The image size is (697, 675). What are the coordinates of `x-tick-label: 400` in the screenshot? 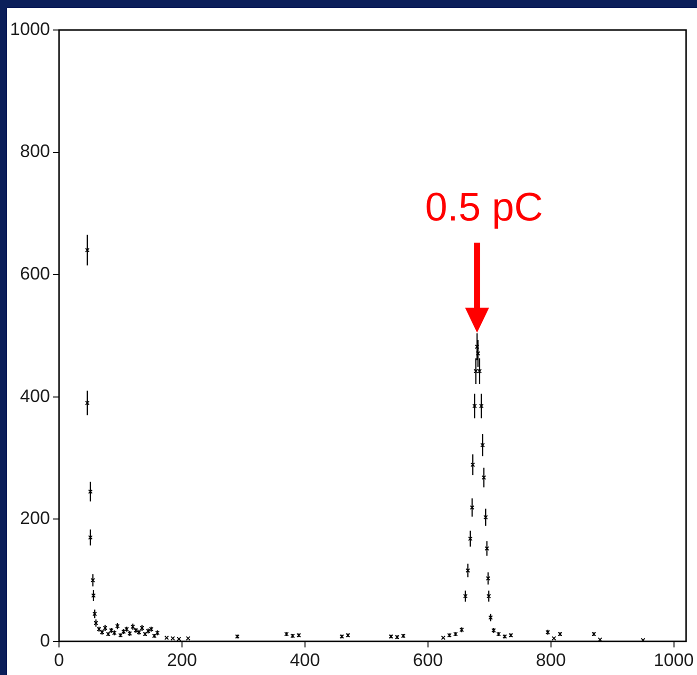 It's located at (305, 660).